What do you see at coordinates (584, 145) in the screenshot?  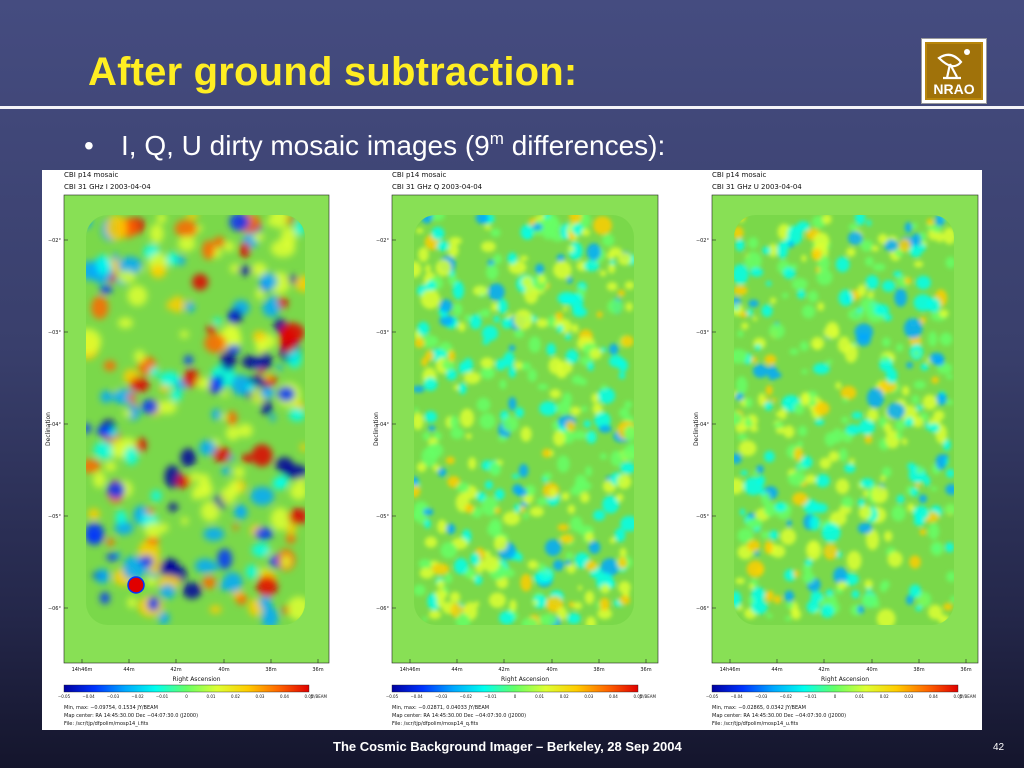 I see `bullet-text-post: differences):` at bounding box center [584, 145].